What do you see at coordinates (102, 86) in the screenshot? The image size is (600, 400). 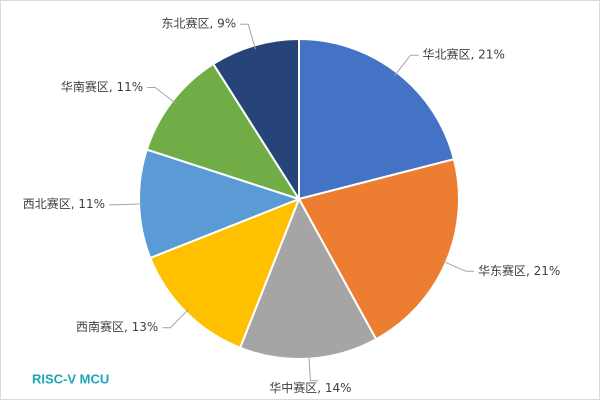 I see `data-label: 华南赛区, 11%` at bounding box center [102, 86].